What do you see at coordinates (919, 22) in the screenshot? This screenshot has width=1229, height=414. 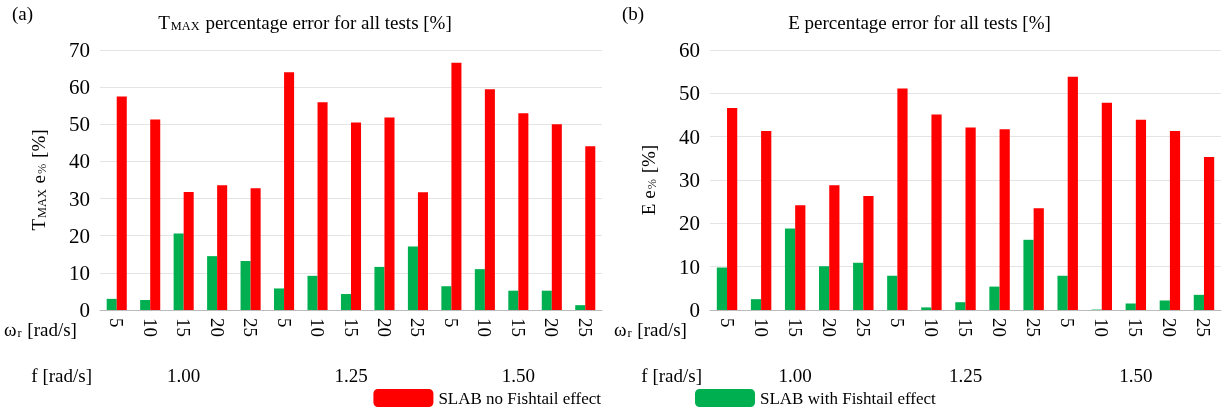 I see `chart-title: E percentage error for all tests [%]` at bounding box center [919, 22].